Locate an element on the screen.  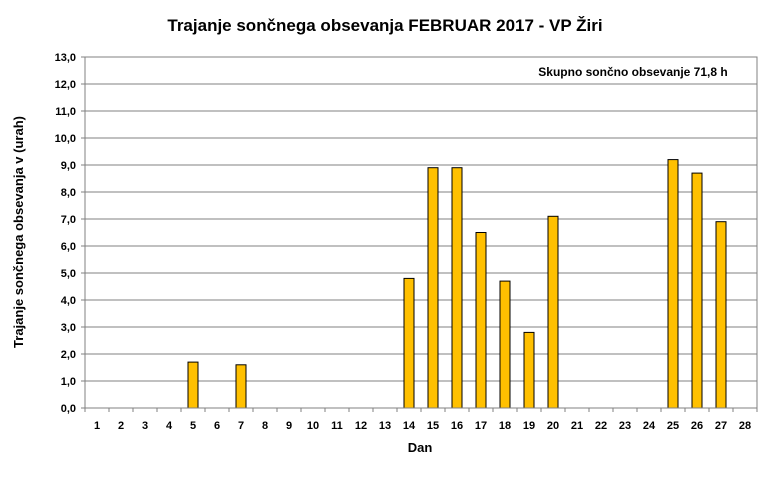
x-tick-label: 25 is located at coordinates (673, 426).